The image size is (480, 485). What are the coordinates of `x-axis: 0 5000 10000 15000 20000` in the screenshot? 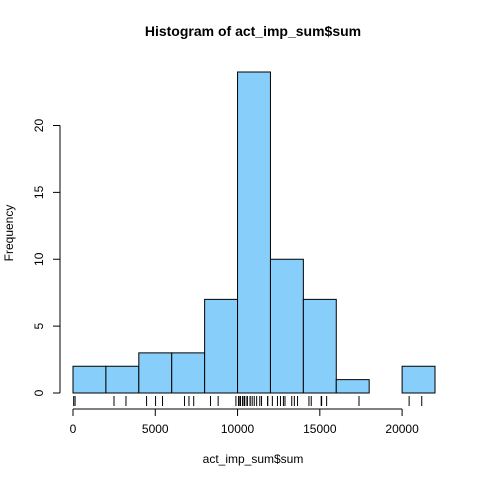 It's located at (244, 422).